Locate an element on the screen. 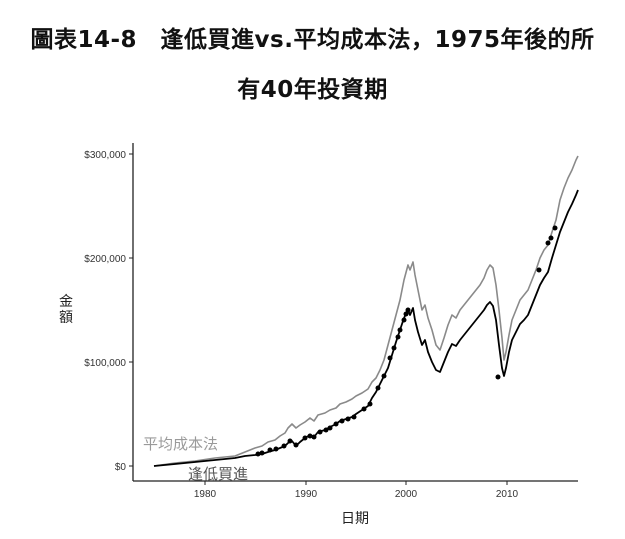 The width and height of the screenshot is (625, 539). chart-title-line-2: 有40年投資期 is located at coordinates (312, 90).